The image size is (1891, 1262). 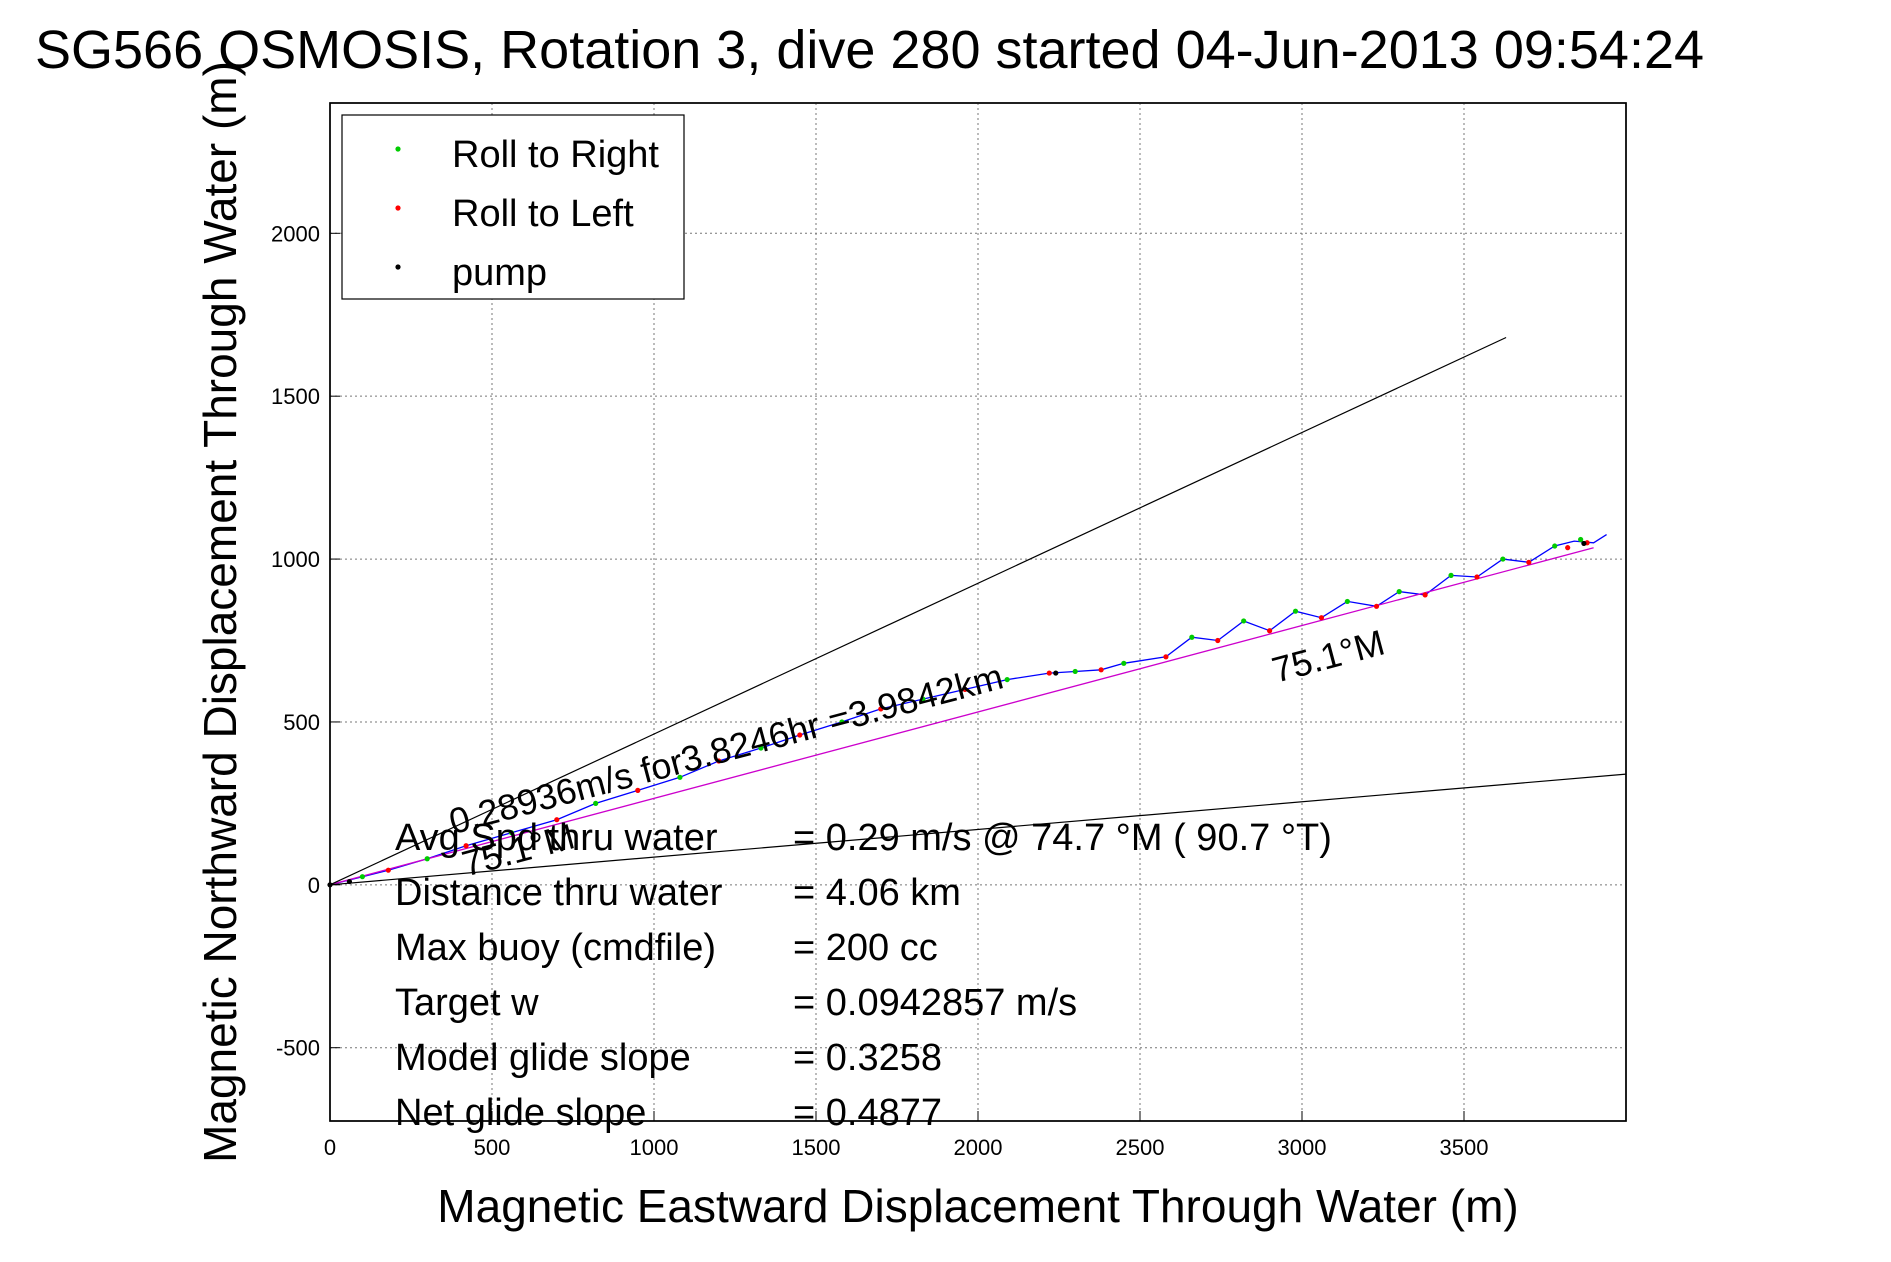 I want to click on x-tick-label: 3500, so click(x=1464, y=1147).